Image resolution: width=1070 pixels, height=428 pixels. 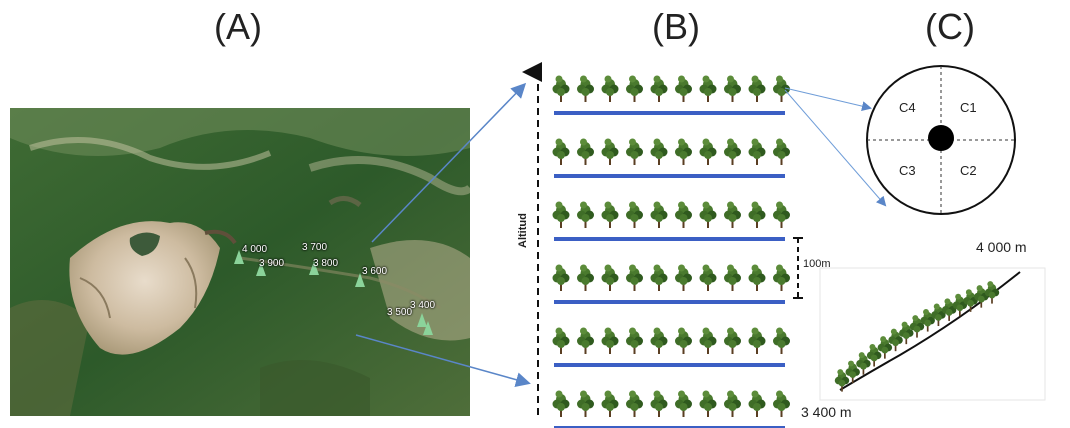 I want to click on elevation-top: 4 000 m, so click(x=1001, y=247).